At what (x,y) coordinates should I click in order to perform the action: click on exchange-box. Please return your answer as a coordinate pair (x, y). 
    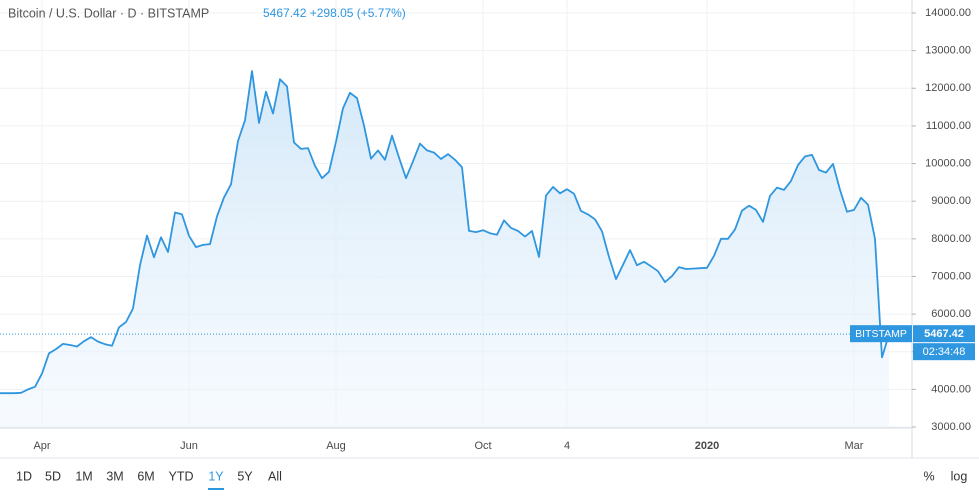
    Looking at the image, I should click on (881, 334).